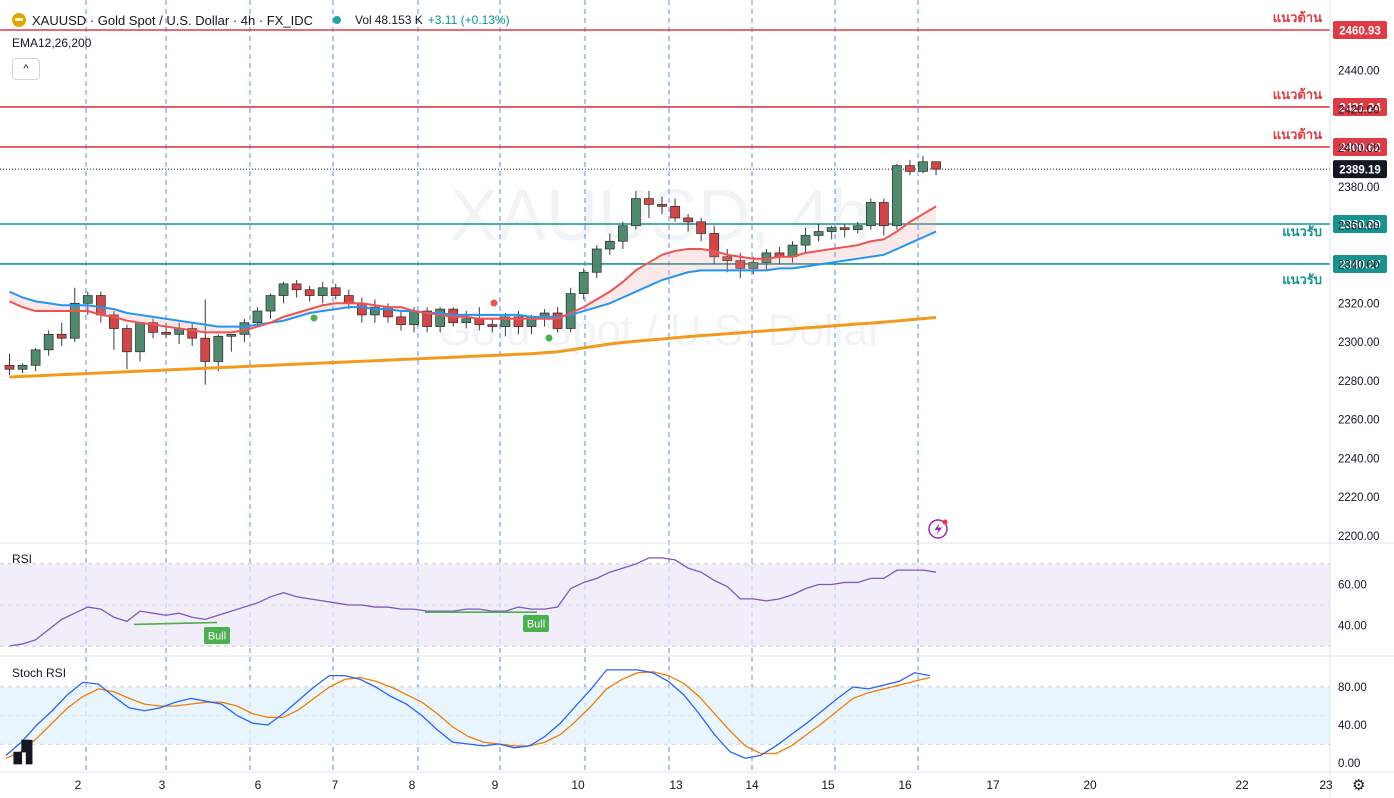  What do you see at coordinates (993, 785) in the screenshot?
I see `time-axis-tick: 17` at bounding box center [993, 785].